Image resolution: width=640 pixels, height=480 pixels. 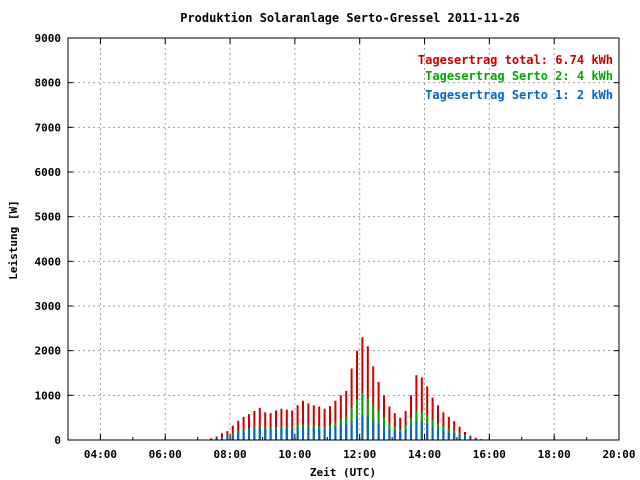 I want to click on y-tick-label: 8000, so click(x=48, y=83).